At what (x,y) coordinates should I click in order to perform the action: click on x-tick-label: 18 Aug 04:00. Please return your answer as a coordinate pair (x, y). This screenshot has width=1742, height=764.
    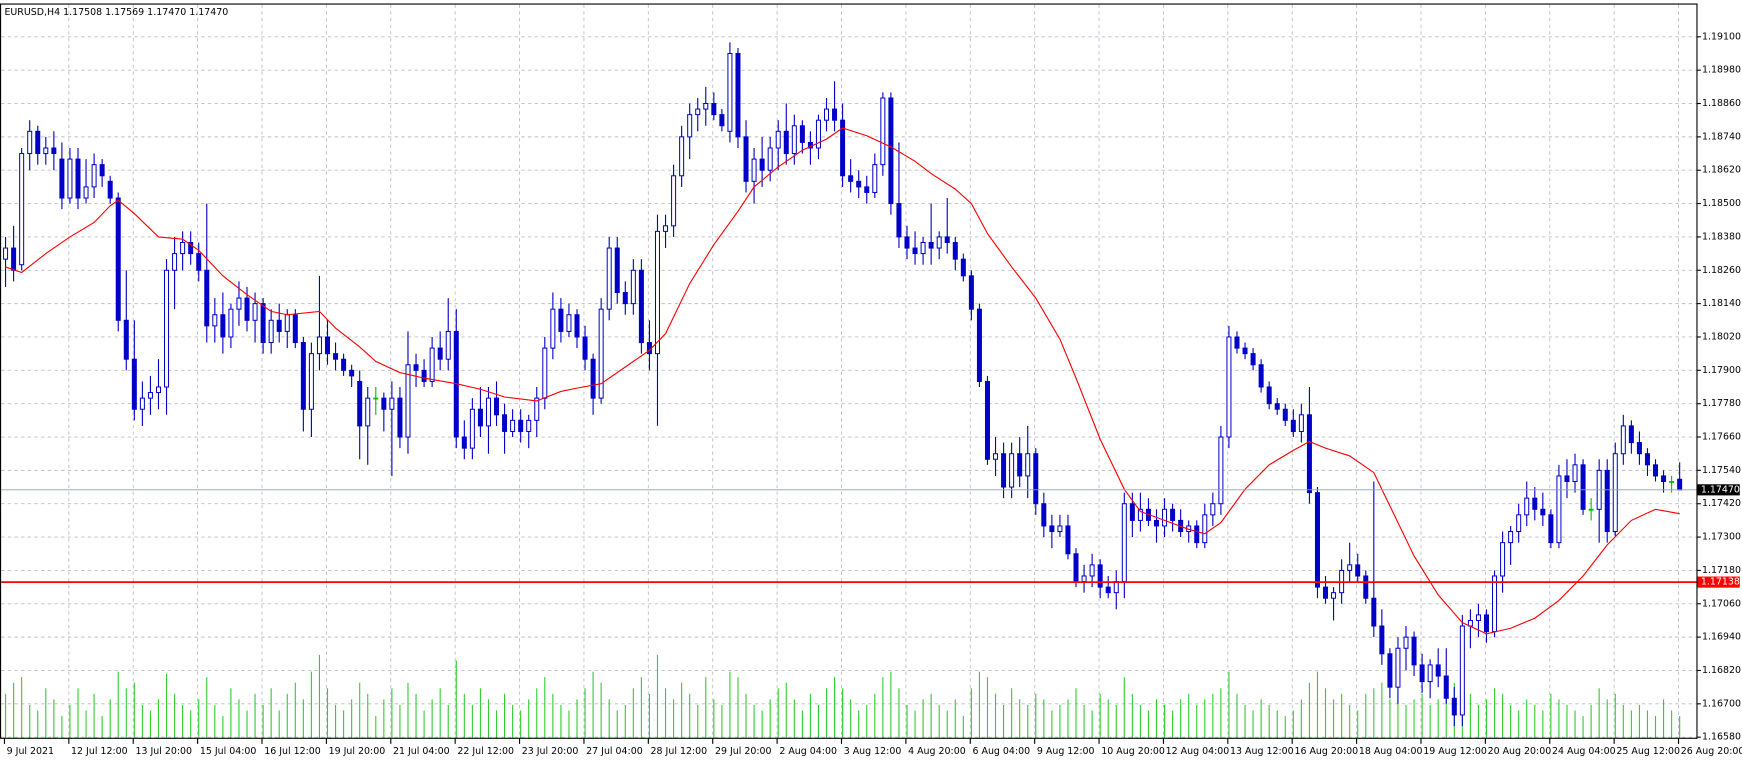
    Looking at the image, I should click on (1391, 751).